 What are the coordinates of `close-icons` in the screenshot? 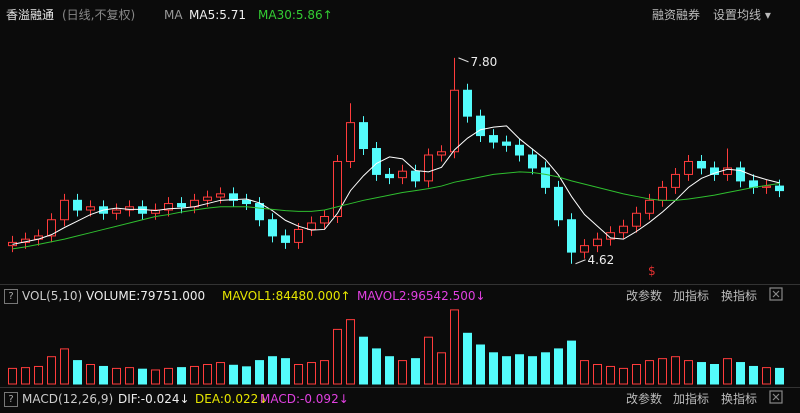 It's located at (776, 345).